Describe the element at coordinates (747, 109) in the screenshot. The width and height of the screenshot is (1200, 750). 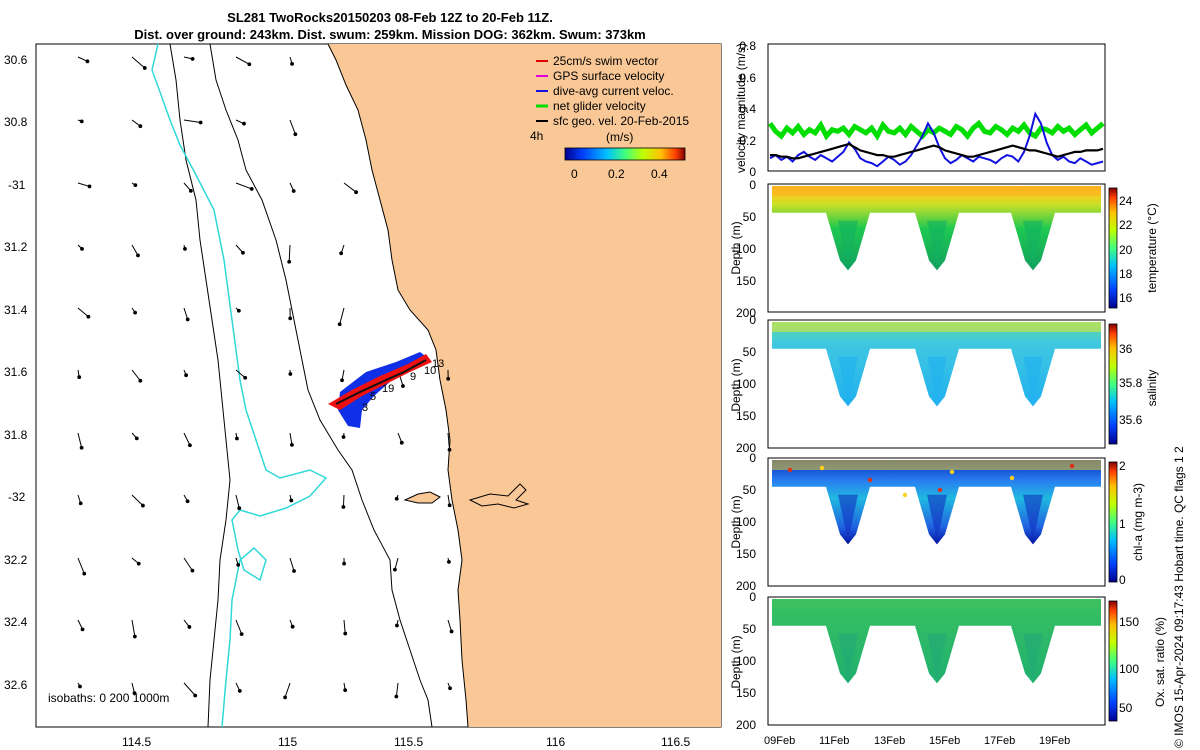
I see `velocity-ytick-0.4: 0.4` at that location.